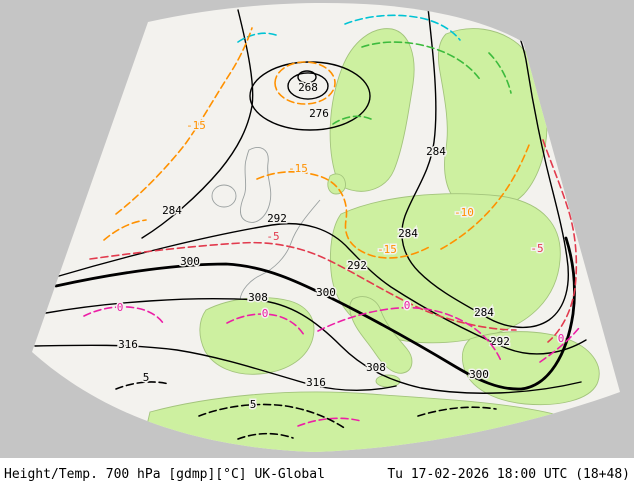 This screenshot has width=634, height=490. Describe the element at coordinates (224, 196) in the screenshot. I see `land-ireland` at that location.